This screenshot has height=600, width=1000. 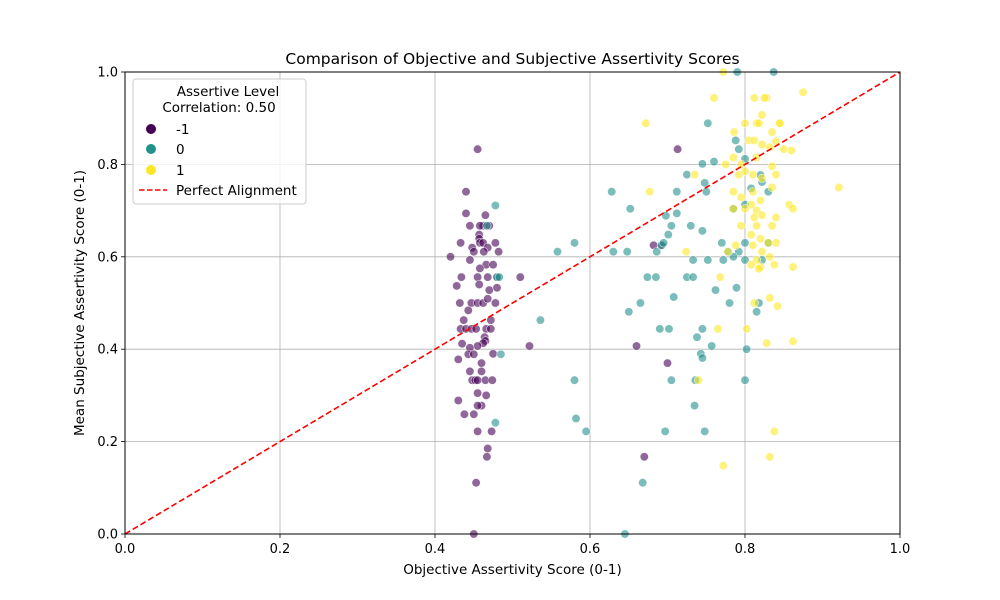 I want to click on legend-title: Assertive Level, so click(x=228, y=92).